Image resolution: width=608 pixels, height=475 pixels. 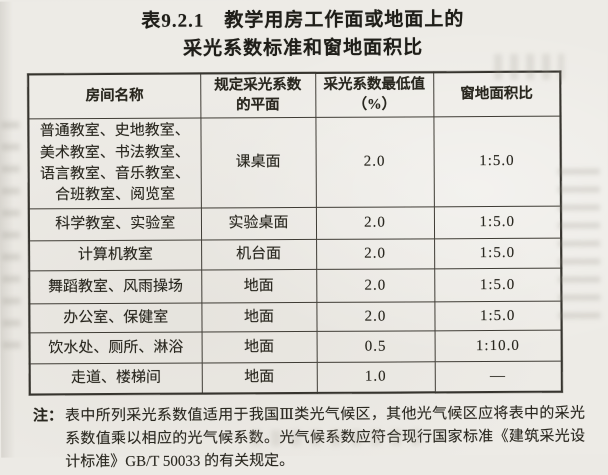 I want to click on note-label: 注：, so click(x=48, y=416).